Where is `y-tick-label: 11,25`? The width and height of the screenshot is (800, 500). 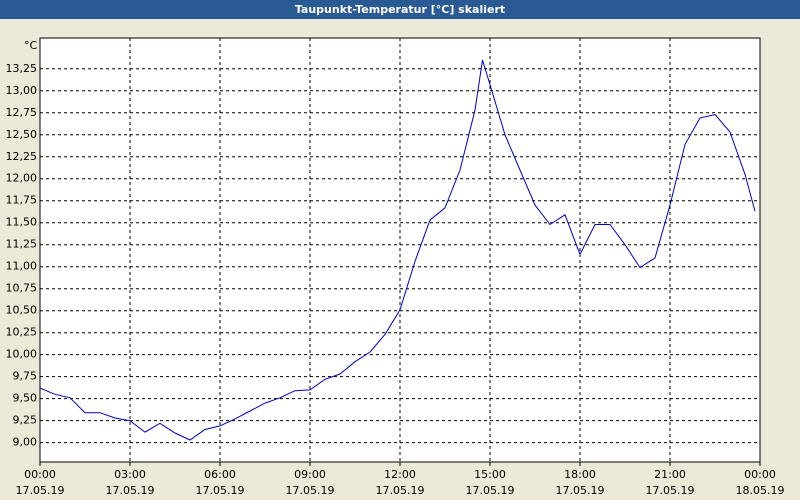 y-tick-label: 11,25 is located at coordinates (22, 244).